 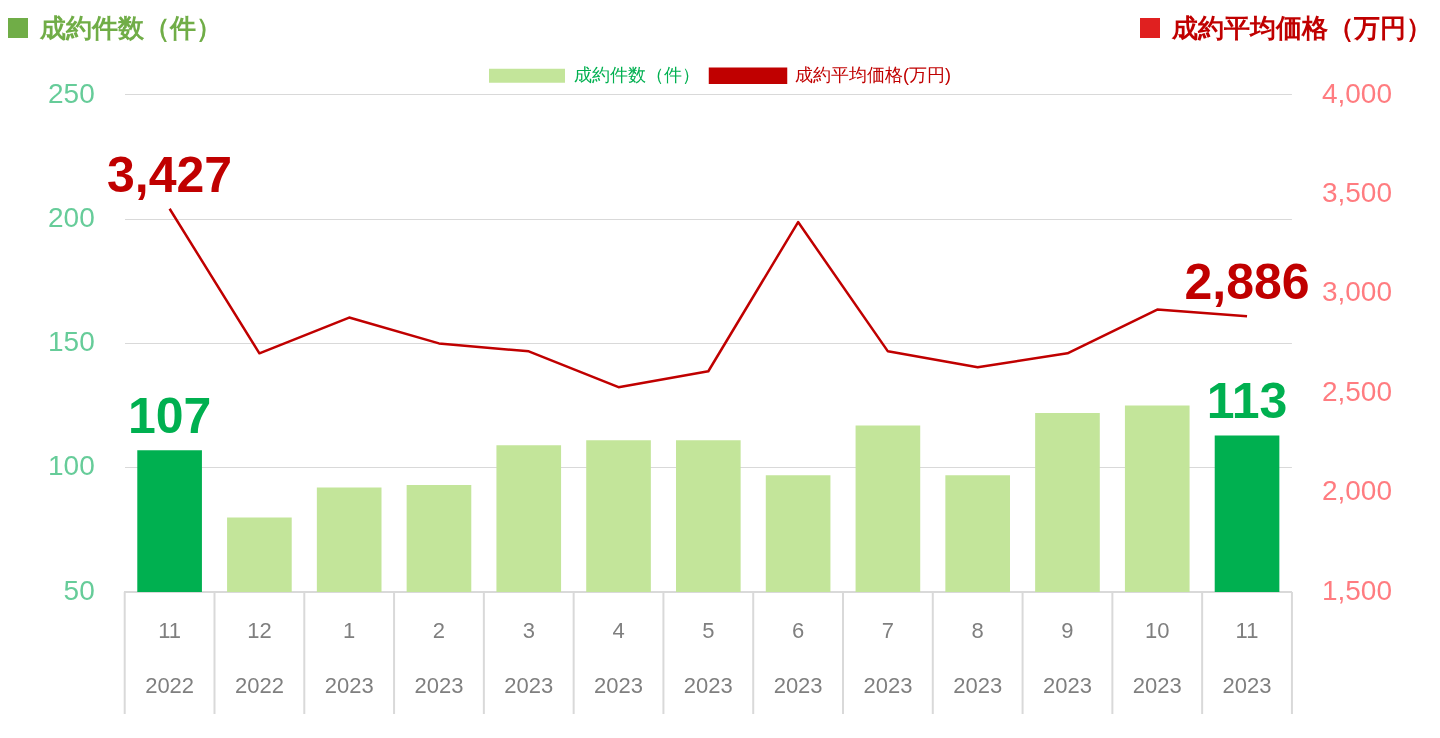 I want to click on category-label: 2 2023, so click(x=439, y=657).